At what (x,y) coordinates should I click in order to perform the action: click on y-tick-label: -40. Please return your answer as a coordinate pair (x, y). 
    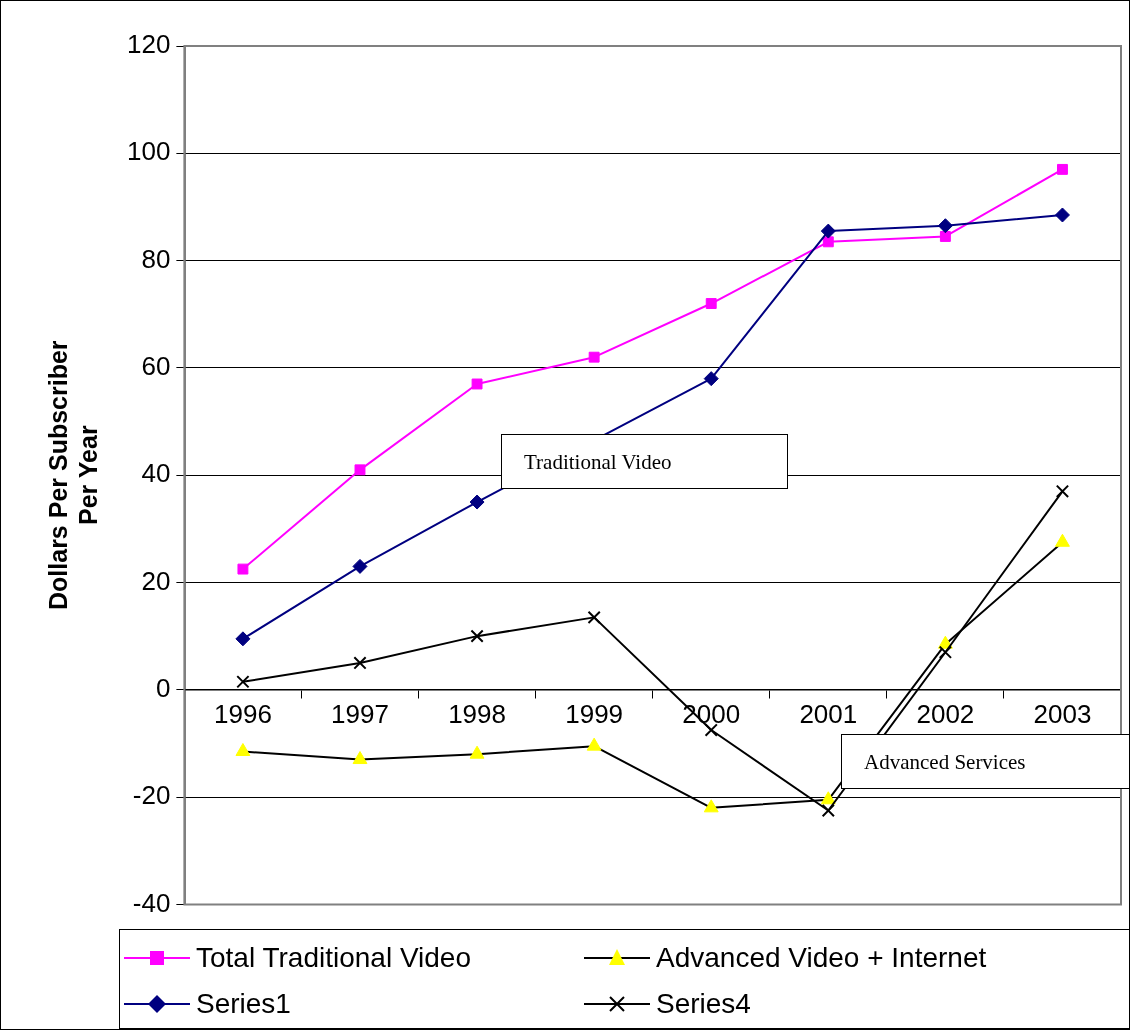
    Looking at the image, I should click on (151, 902).